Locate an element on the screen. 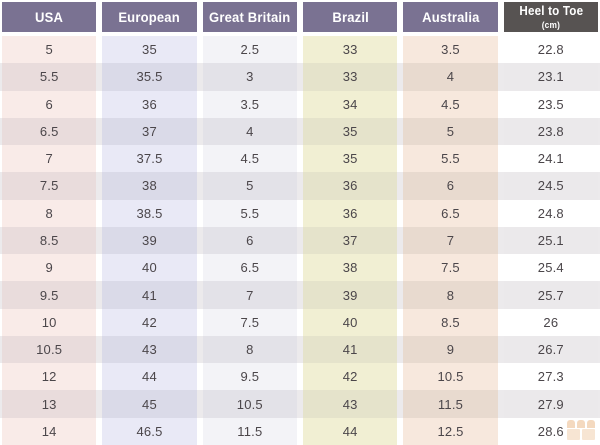 This screenshot has height=445, width=600. table-cell-usa: 7 is located at coordinates (49, 159).